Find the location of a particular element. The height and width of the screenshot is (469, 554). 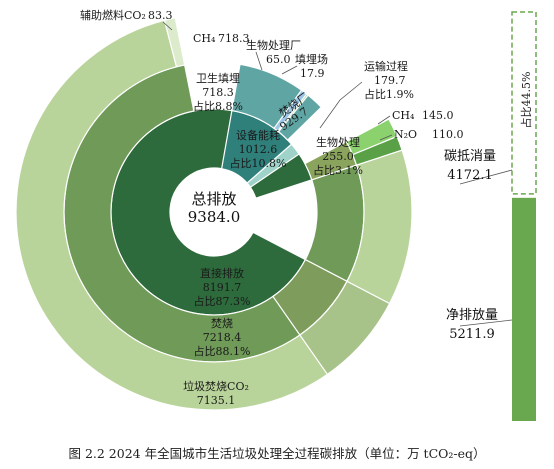

center-value: 9384.0 is located at coordinates (214, 217).